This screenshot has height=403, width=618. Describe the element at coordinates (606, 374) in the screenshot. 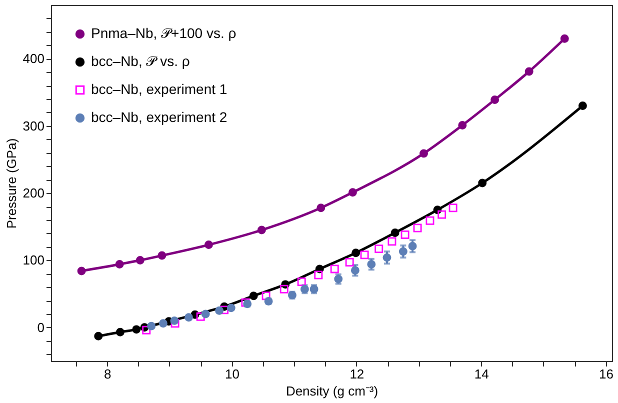

I see `x-tick-label: 16` at that location.